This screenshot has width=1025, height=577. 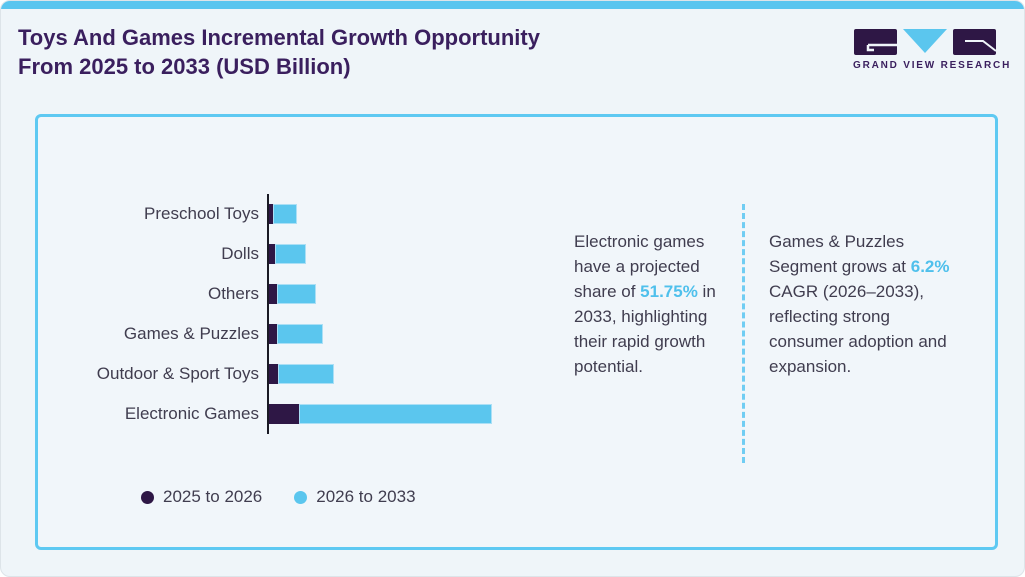 What do you see at coordinates (177, 373) in the screenshot?
I see `category-label: Outdoor & Sport Toys` at bounding box center [177, 373].